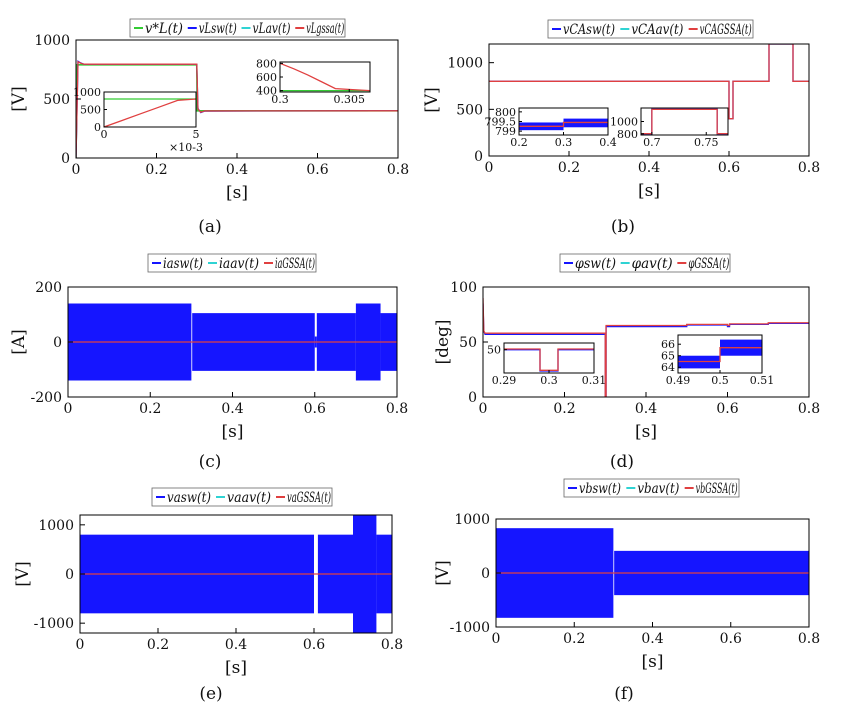  I want to click on legend-entry-label: vLav(t), so click(272, 29).